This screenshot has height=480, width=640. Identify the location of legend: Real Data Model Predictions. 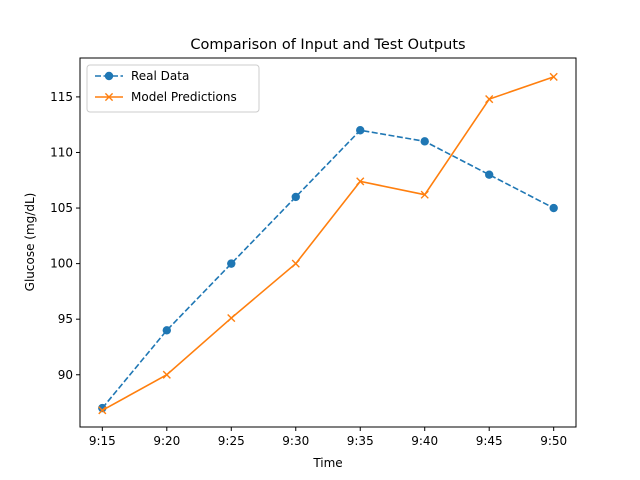
(173, 88).